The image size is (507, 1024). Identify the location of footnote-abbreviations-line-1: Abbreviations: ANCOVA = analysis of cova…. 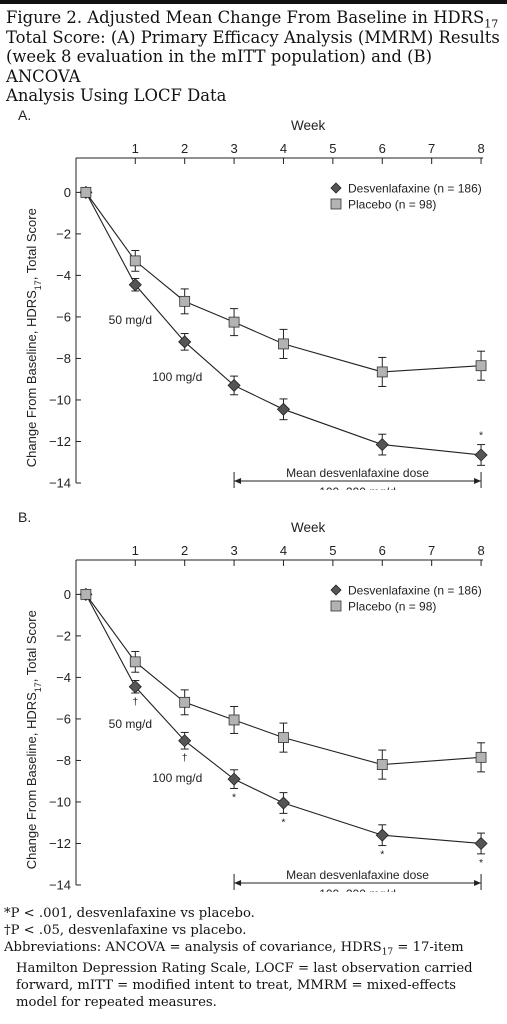
(254, 950).